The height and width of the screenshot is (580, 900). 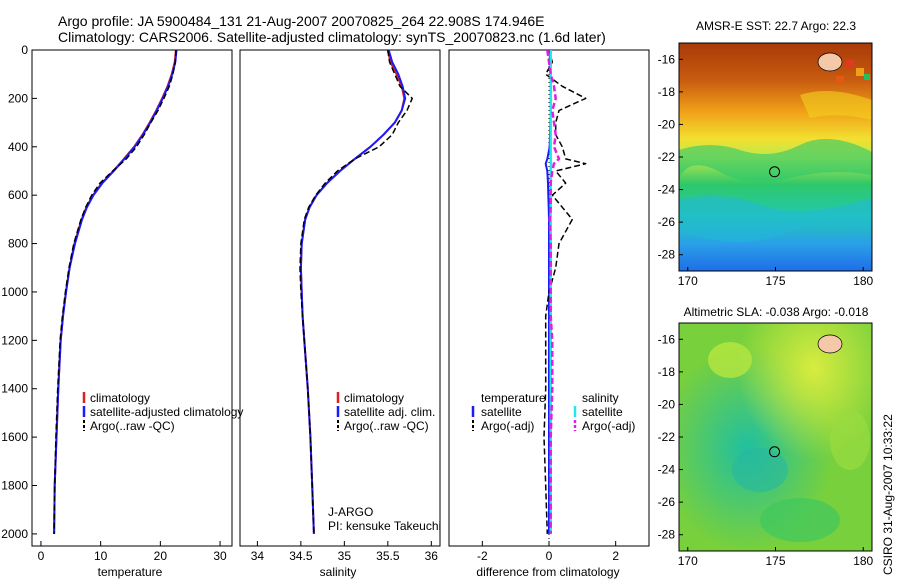 What do you see at coordinates (608, 426) in the screenshot?
I see `legend-sal-argo: Argo(-adj)` at bounding box center [608, 426].